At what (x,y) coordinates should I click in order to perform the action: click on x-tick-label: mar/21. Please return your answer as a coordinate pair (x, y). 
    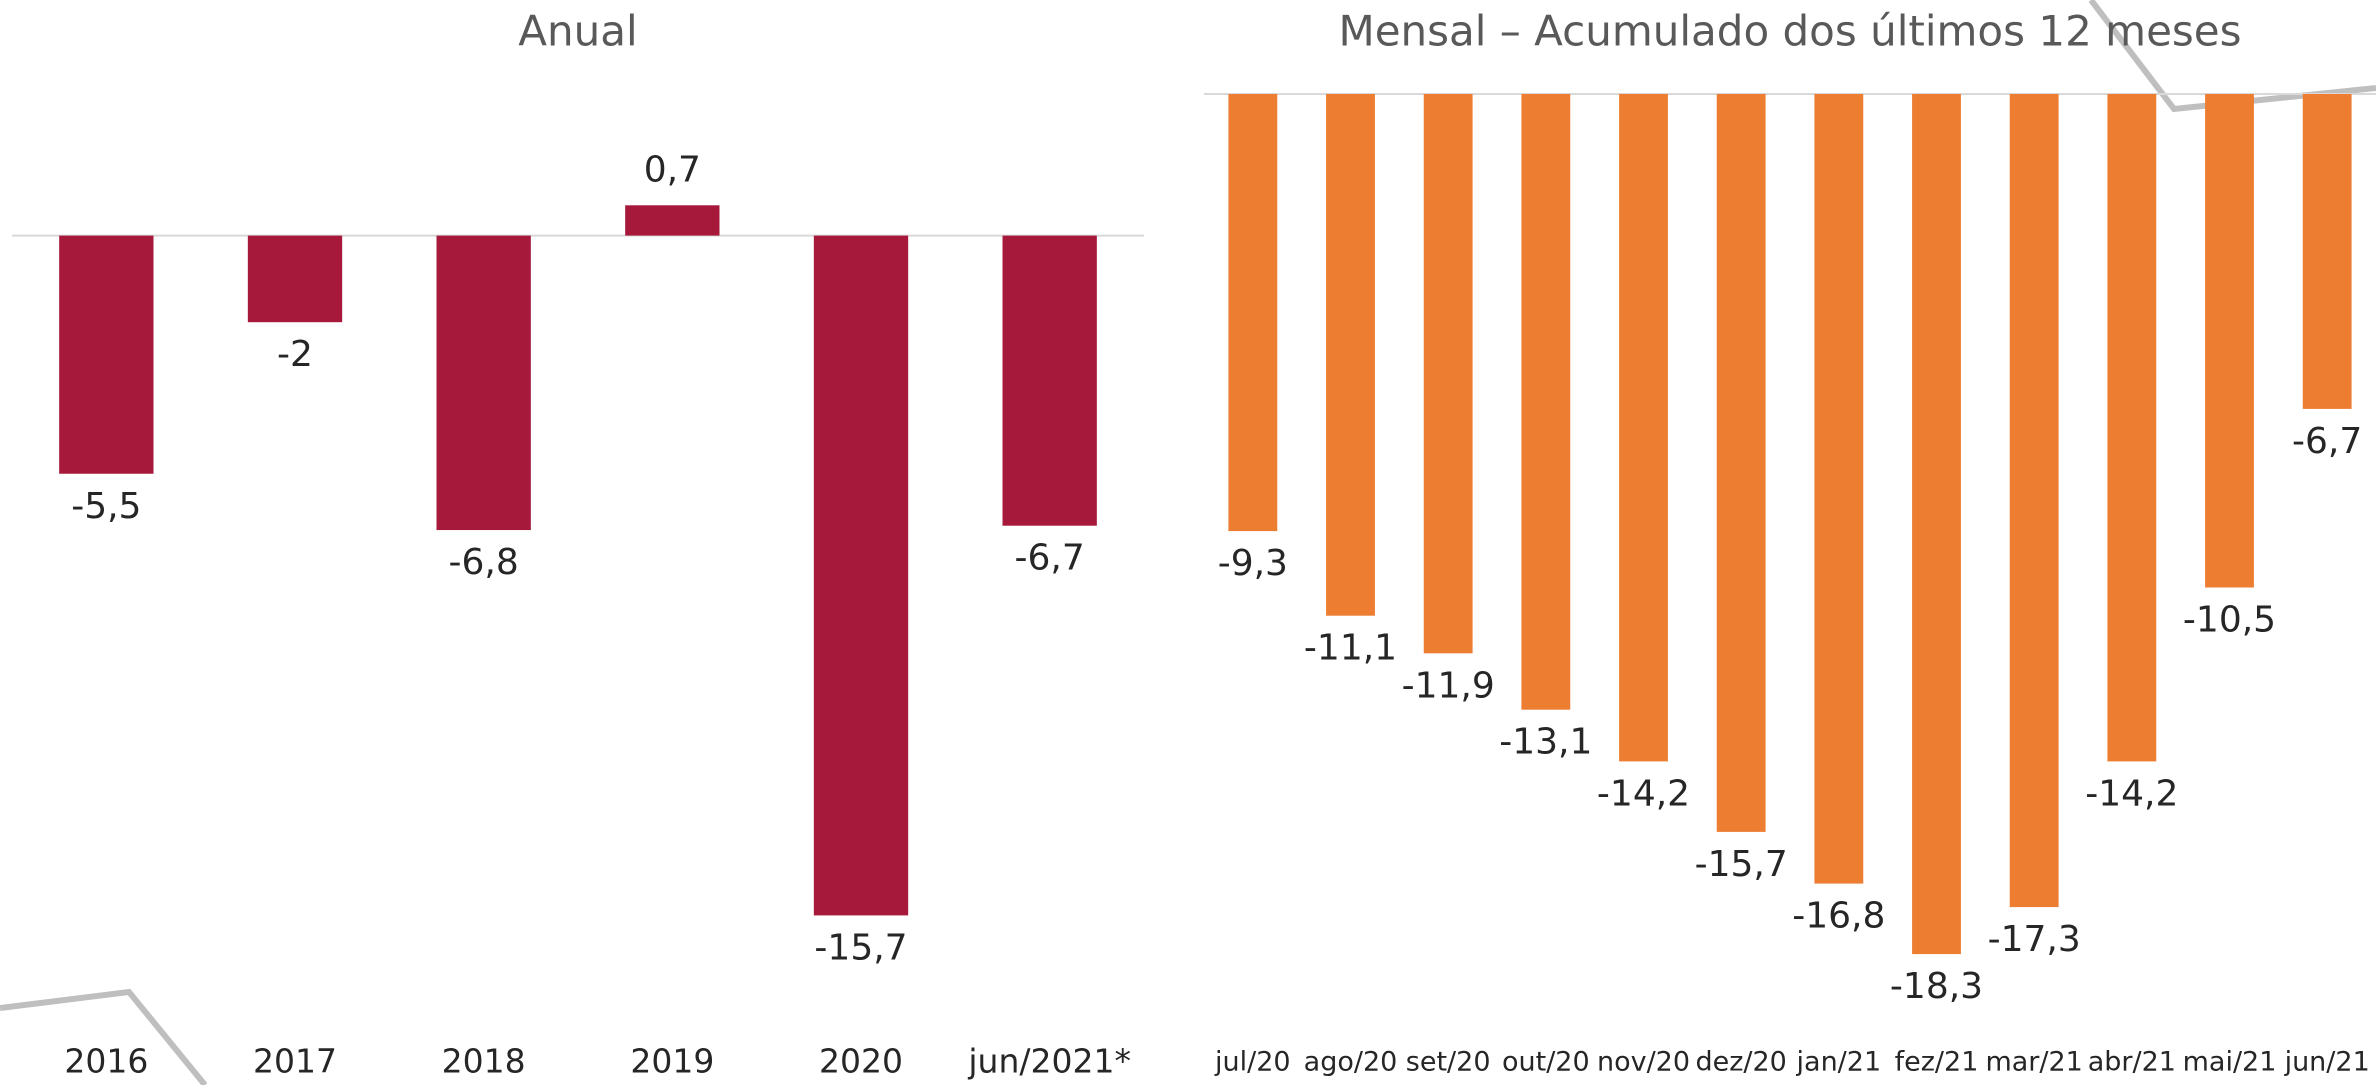
    Looking at the image, I should click on (2033, 1062).